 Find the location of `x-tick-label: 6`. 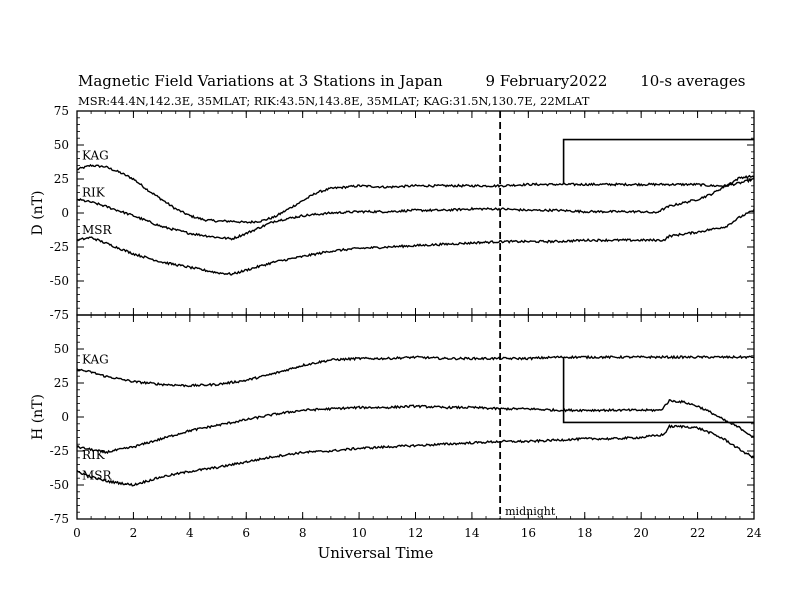

x-tick-label: 6 is located at coordinates (246, 533).